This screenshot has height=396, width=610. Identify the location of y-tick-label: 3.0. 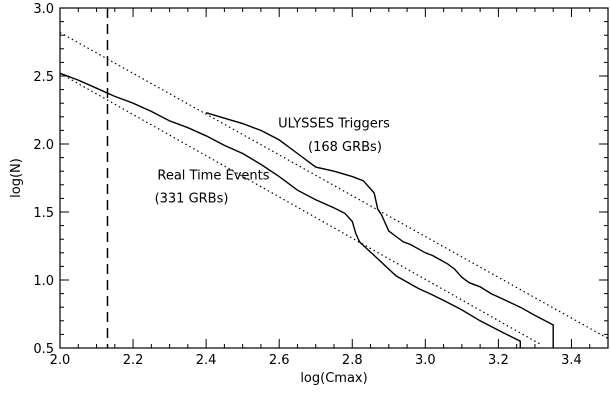
(43, 9).